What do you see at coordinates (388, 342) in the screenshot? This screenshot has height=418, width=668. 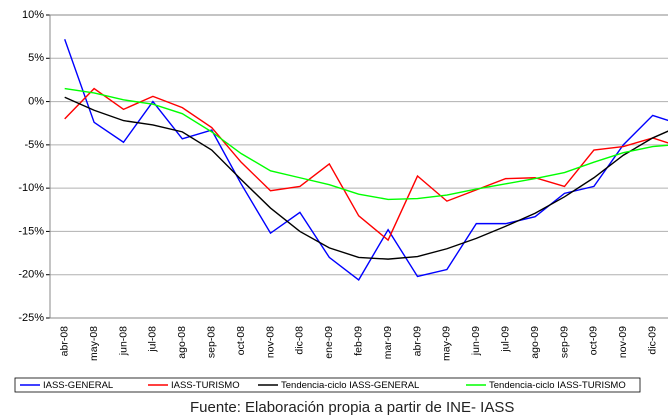 I see `x-tick-label: mar-09` at bounding box center [388, 342].